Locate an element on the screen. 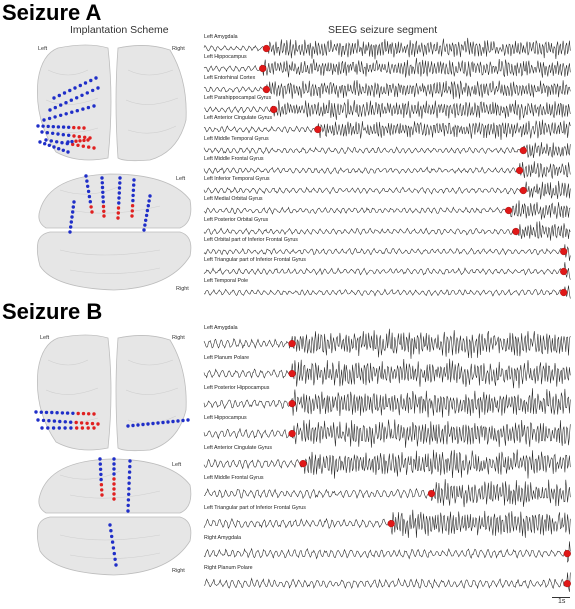 The height and width of the screenshot is (609, 575). channel-label: Left Middle Frontal Gyrus is located at coordinates (234, 478).